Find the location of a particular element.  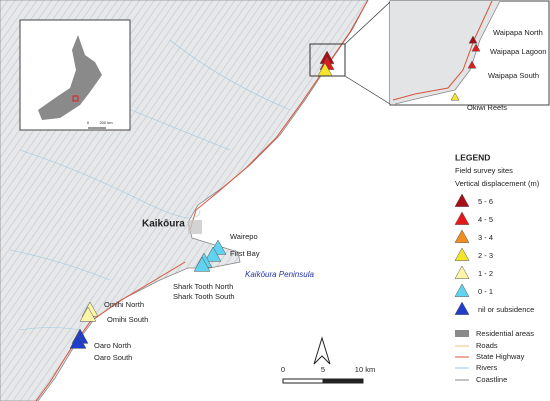

site-label: Okiwi Reefs is located at coordinates (487, 107).